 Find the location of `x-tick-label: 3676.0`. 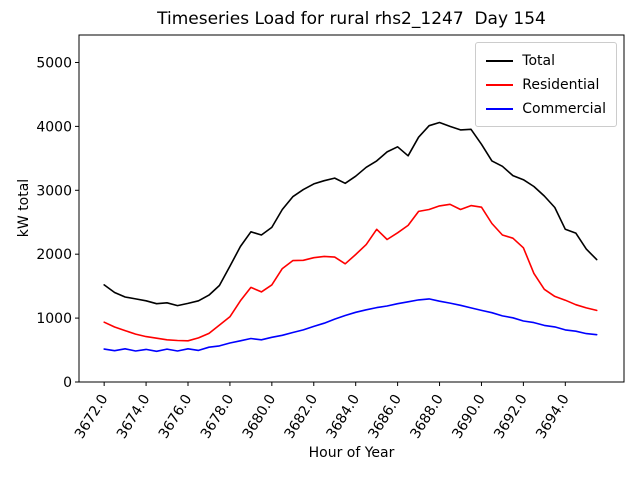

x-tick-label: 3676.0 is located at coordinates (176, 417).